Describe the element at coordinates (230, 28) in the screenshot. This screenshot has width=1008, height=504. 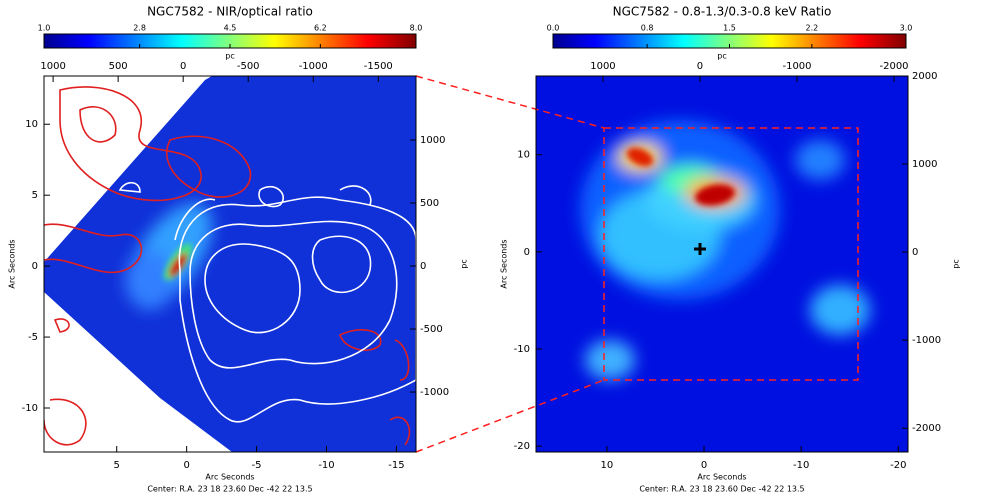
I see `colorbar-tick-label: 4.5` at that location.